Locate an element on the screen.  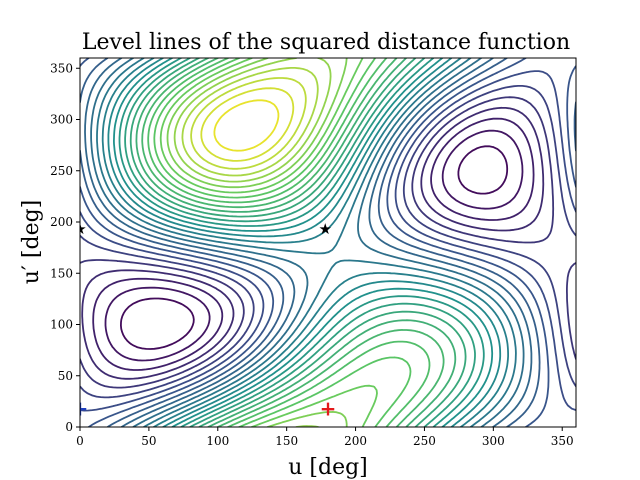
y-tick-label: 200 is located at coordinates (61, 222).